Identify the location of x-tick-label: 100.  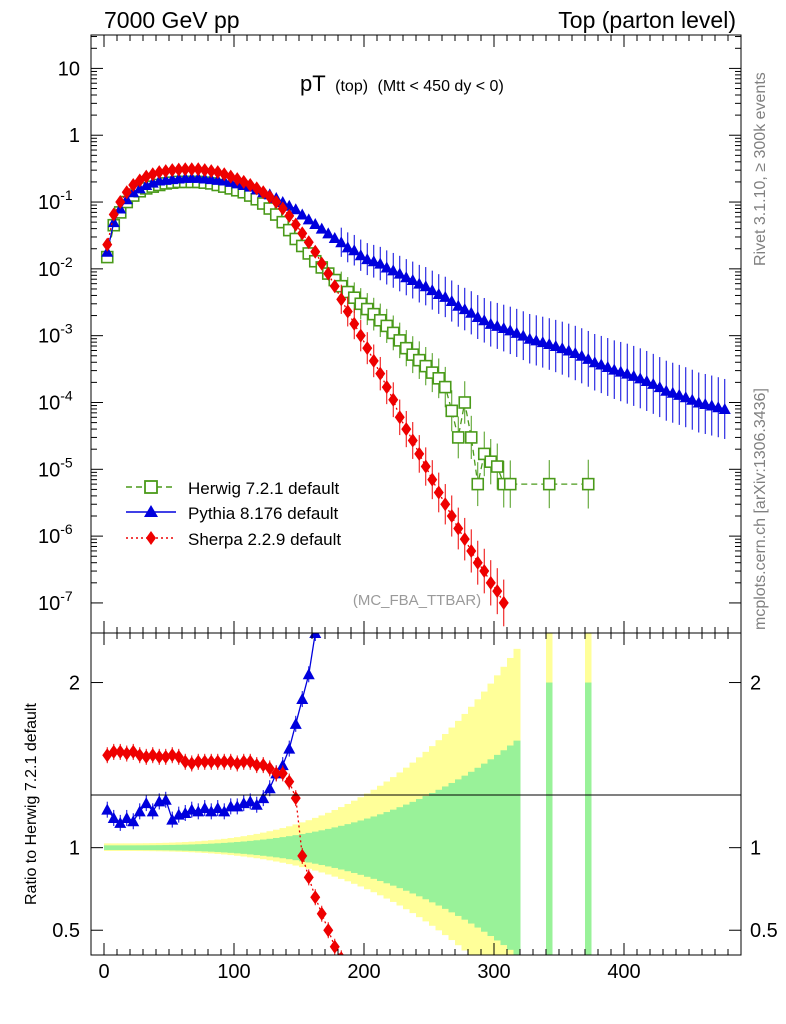
(233, 972).